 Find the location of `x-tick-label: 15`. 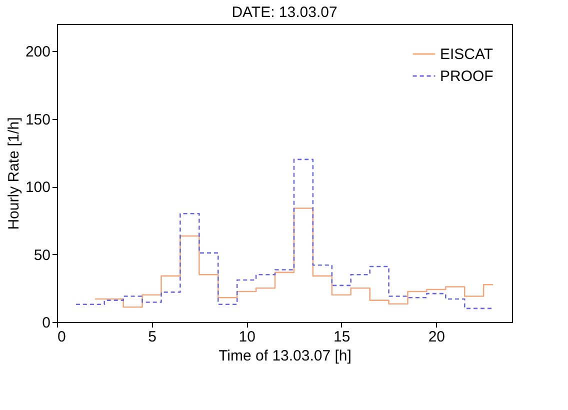

x-tick-label: 15 is located at coordinates (342, 337).